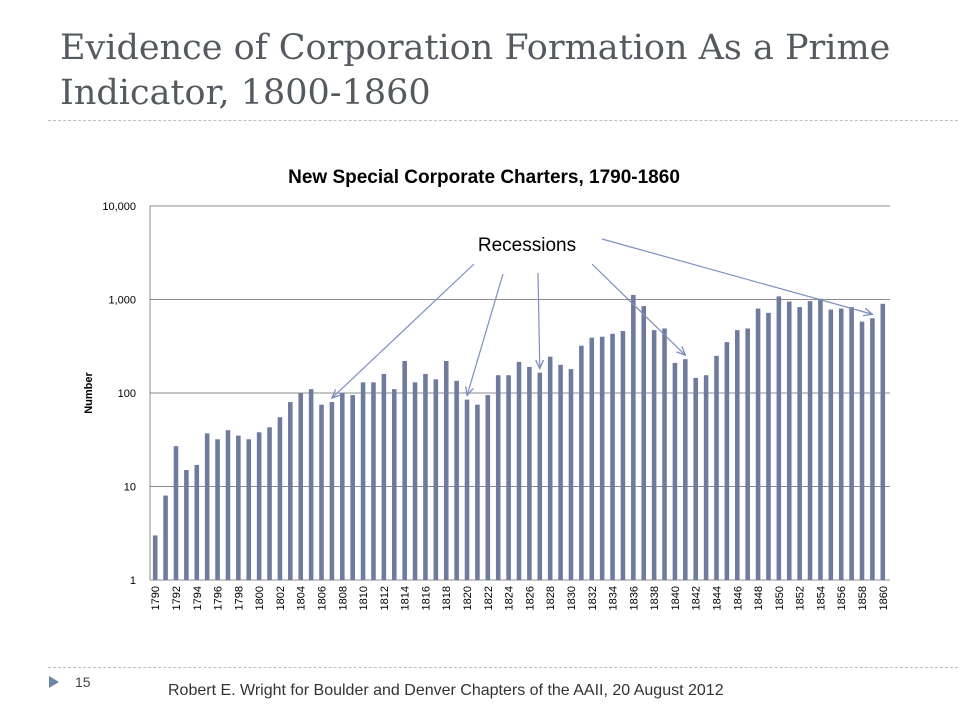 The height and width of the screenshot is (720, 960). Describe the element at coordinates (655, 598) in the screenshot. I see `x-tick-label: 1838` at that location.